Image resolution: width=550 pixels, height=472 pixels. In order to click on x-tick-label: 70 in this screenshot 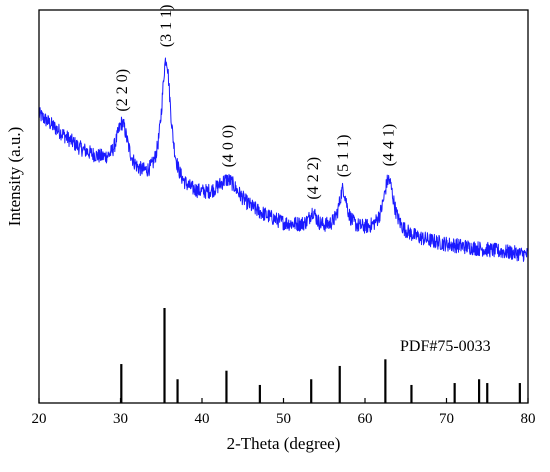, I will do `click(446, 419)`.